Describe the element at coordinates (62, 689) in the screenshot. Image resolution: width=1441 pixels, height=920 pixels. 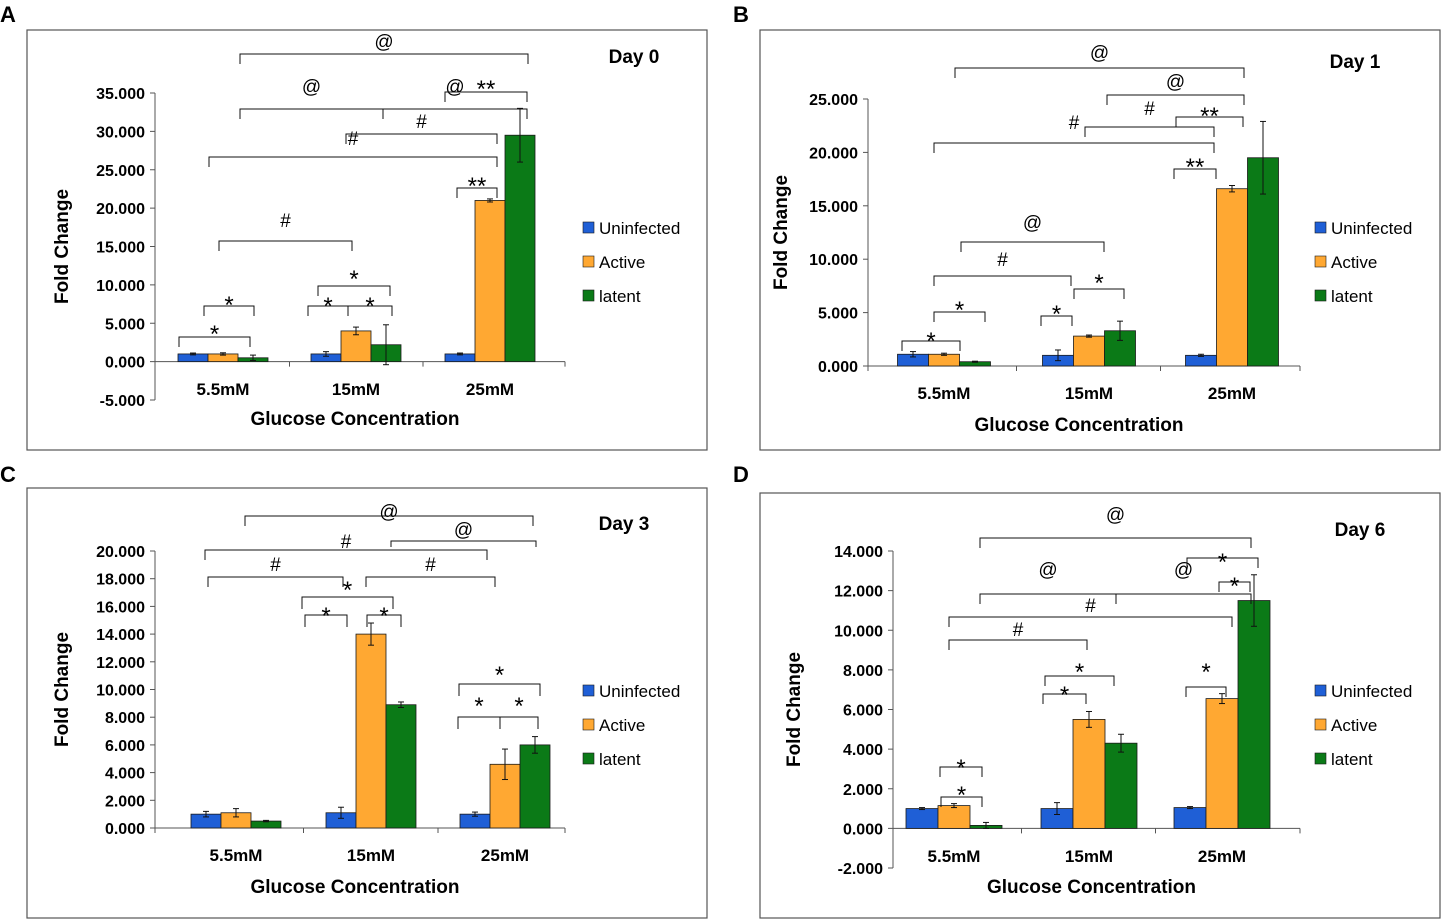
I see `y-axis-title: Fold Change` at that location.